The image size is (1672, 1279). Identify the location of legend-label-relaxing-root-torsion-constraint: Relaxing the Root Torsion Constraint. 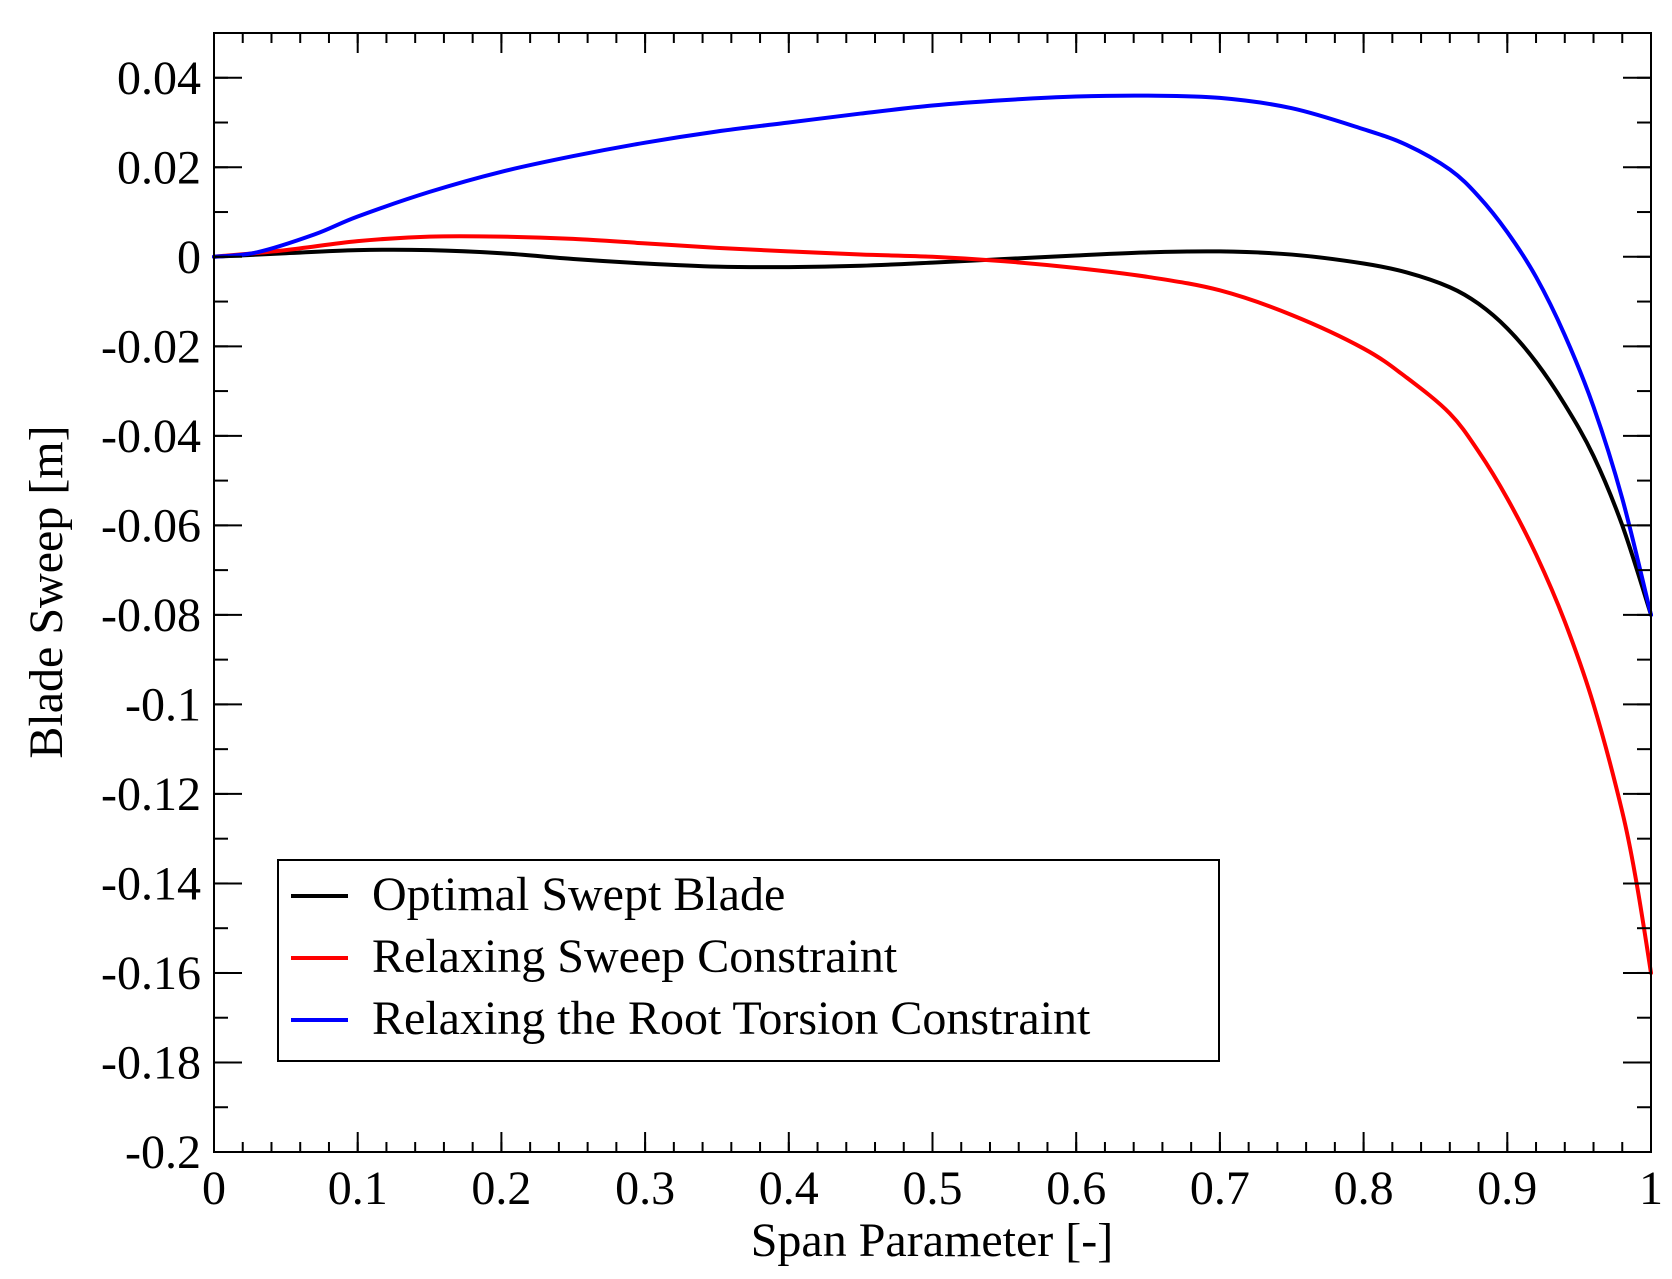
(731, 1018).